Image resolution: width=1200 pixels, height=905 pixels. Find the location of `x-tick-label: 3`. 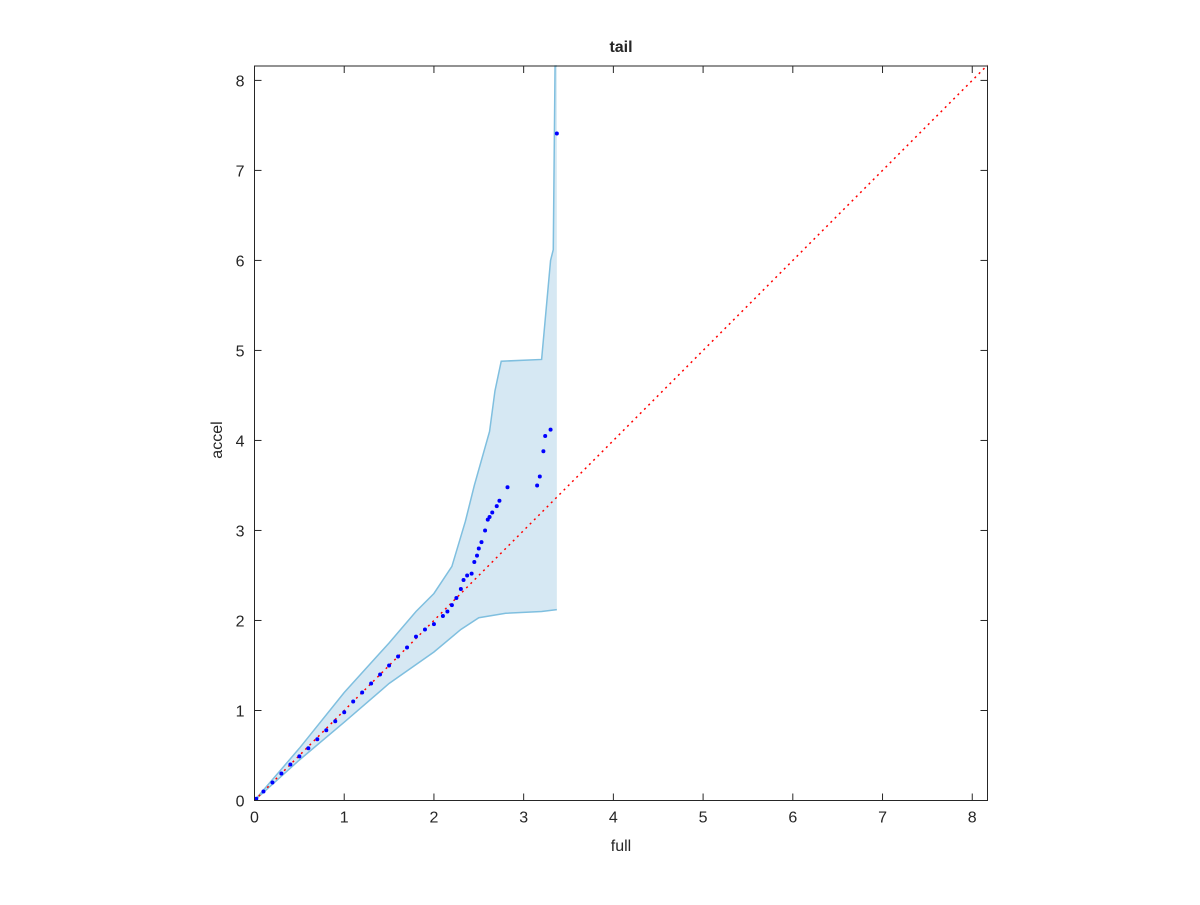

x-tick-label: 3 is located at coordinates (523, 818).